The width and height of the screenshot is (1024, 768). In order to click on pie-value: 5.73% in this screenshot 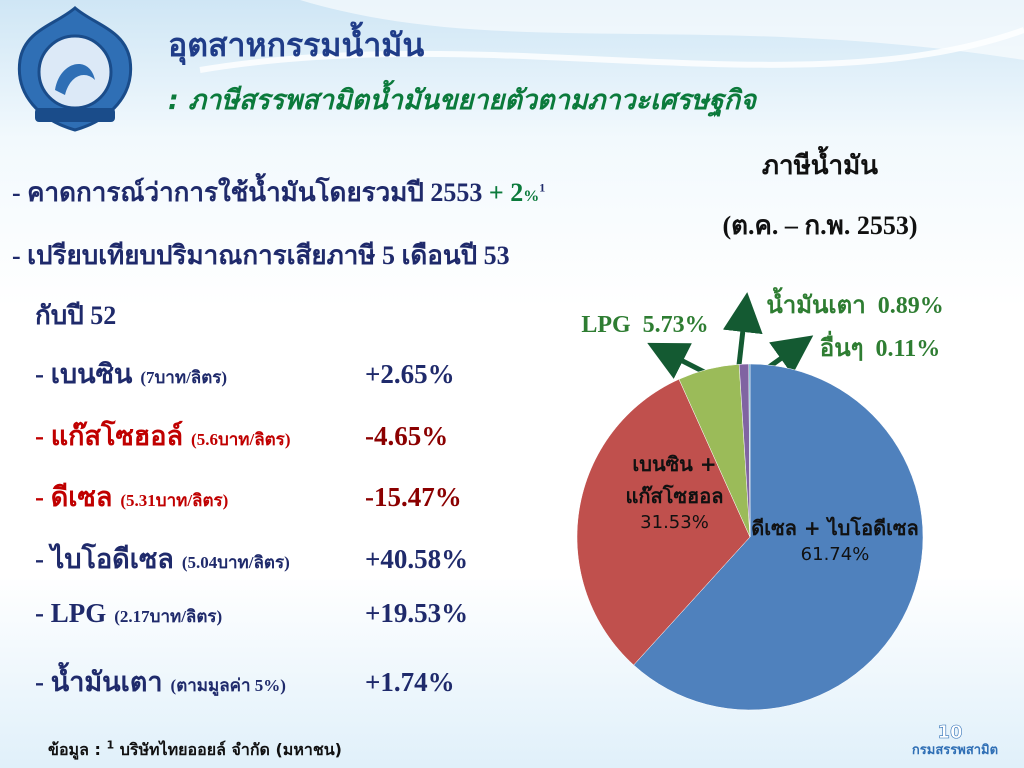, I will do `click(675, 325)`.